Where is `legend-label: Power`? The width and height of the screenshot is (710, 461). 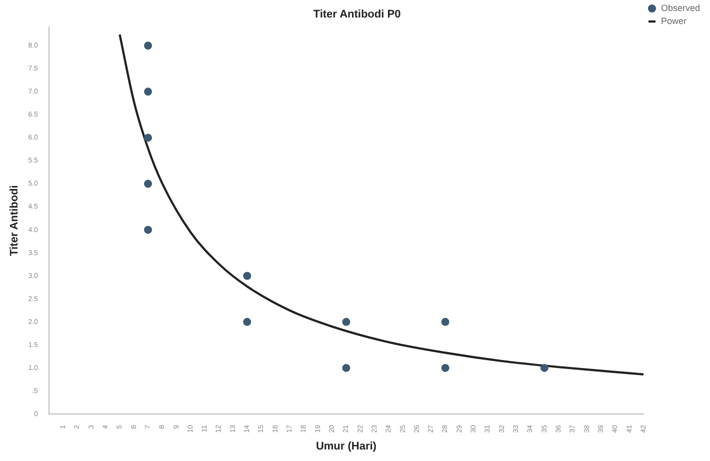 legend-label: Power is located at coordinates (673, 21).